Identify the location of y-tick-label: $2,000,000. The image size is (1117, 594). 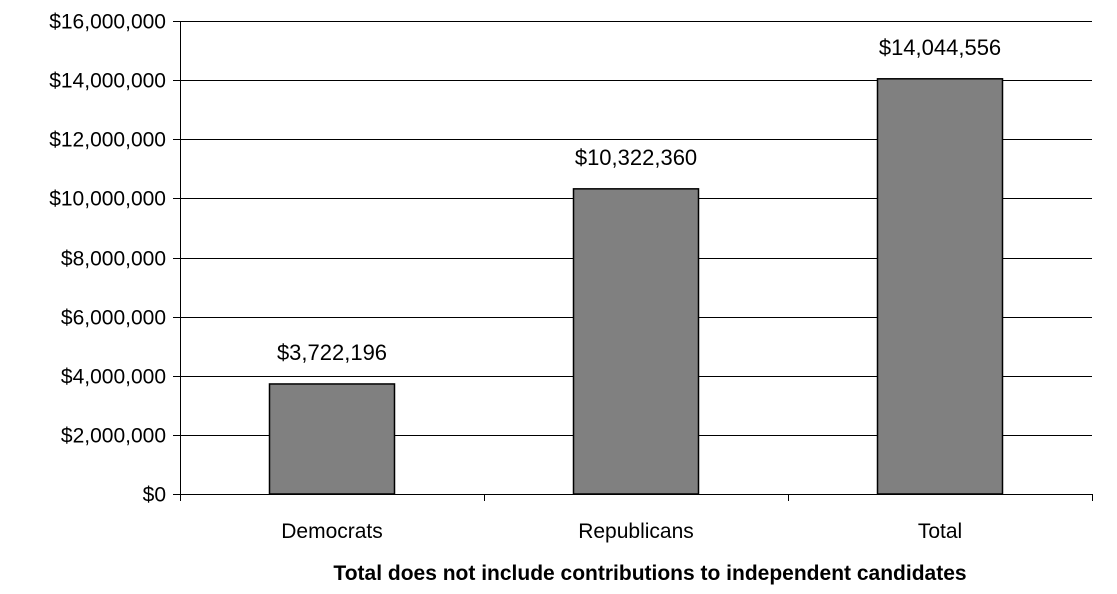
(113, 436).